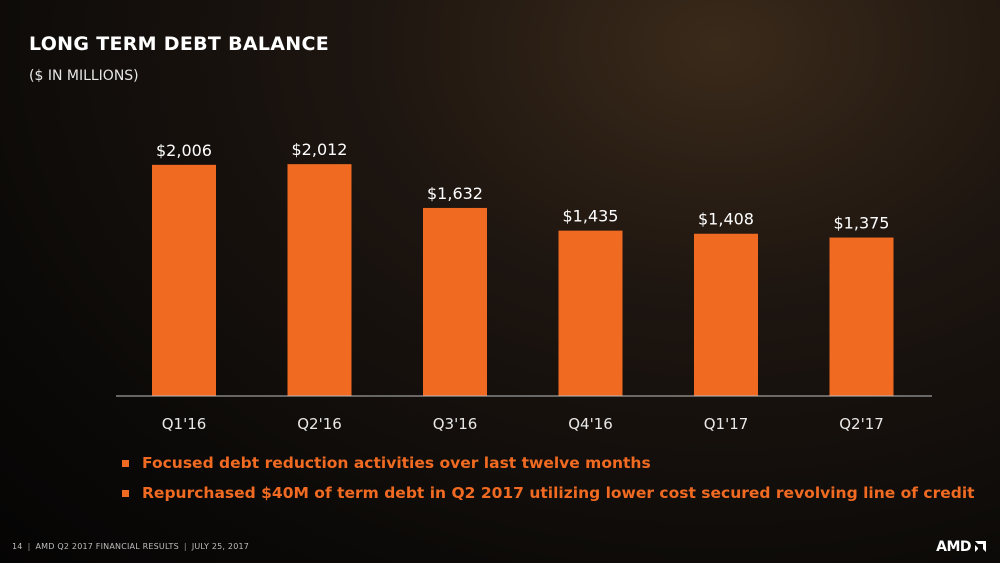 The height and width of the screenshot is (563, 1000). I want to click on value-labels-group: $2,006 $2,012 $1,632 $1,435 $1,408 $1,375, so click(522, 186).